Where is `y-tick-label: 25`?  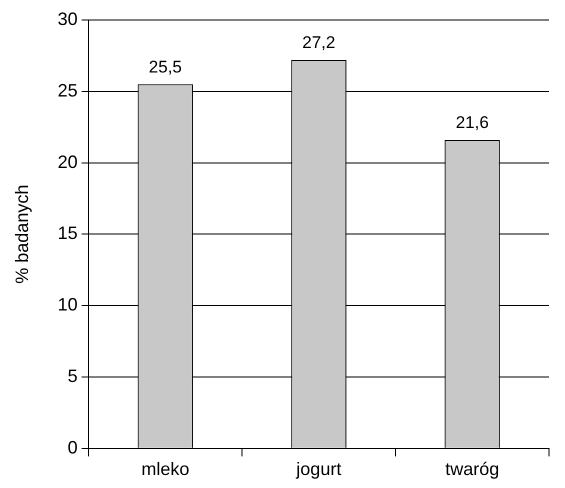 y-tick-label: 25 is located at coordinates (68, 90).